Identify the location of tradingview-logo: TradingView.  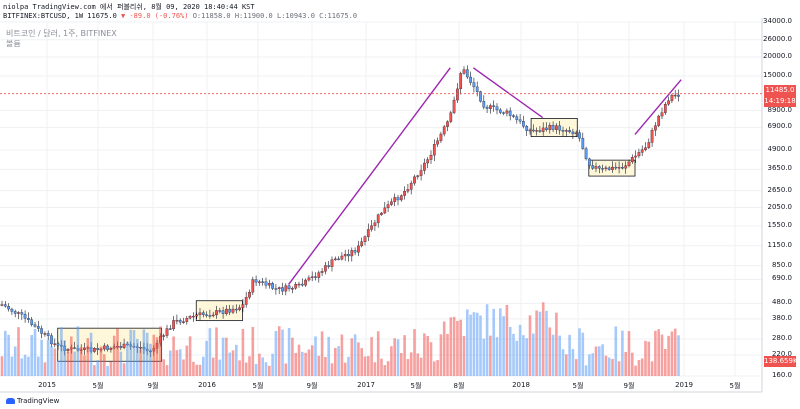
(32, 401).